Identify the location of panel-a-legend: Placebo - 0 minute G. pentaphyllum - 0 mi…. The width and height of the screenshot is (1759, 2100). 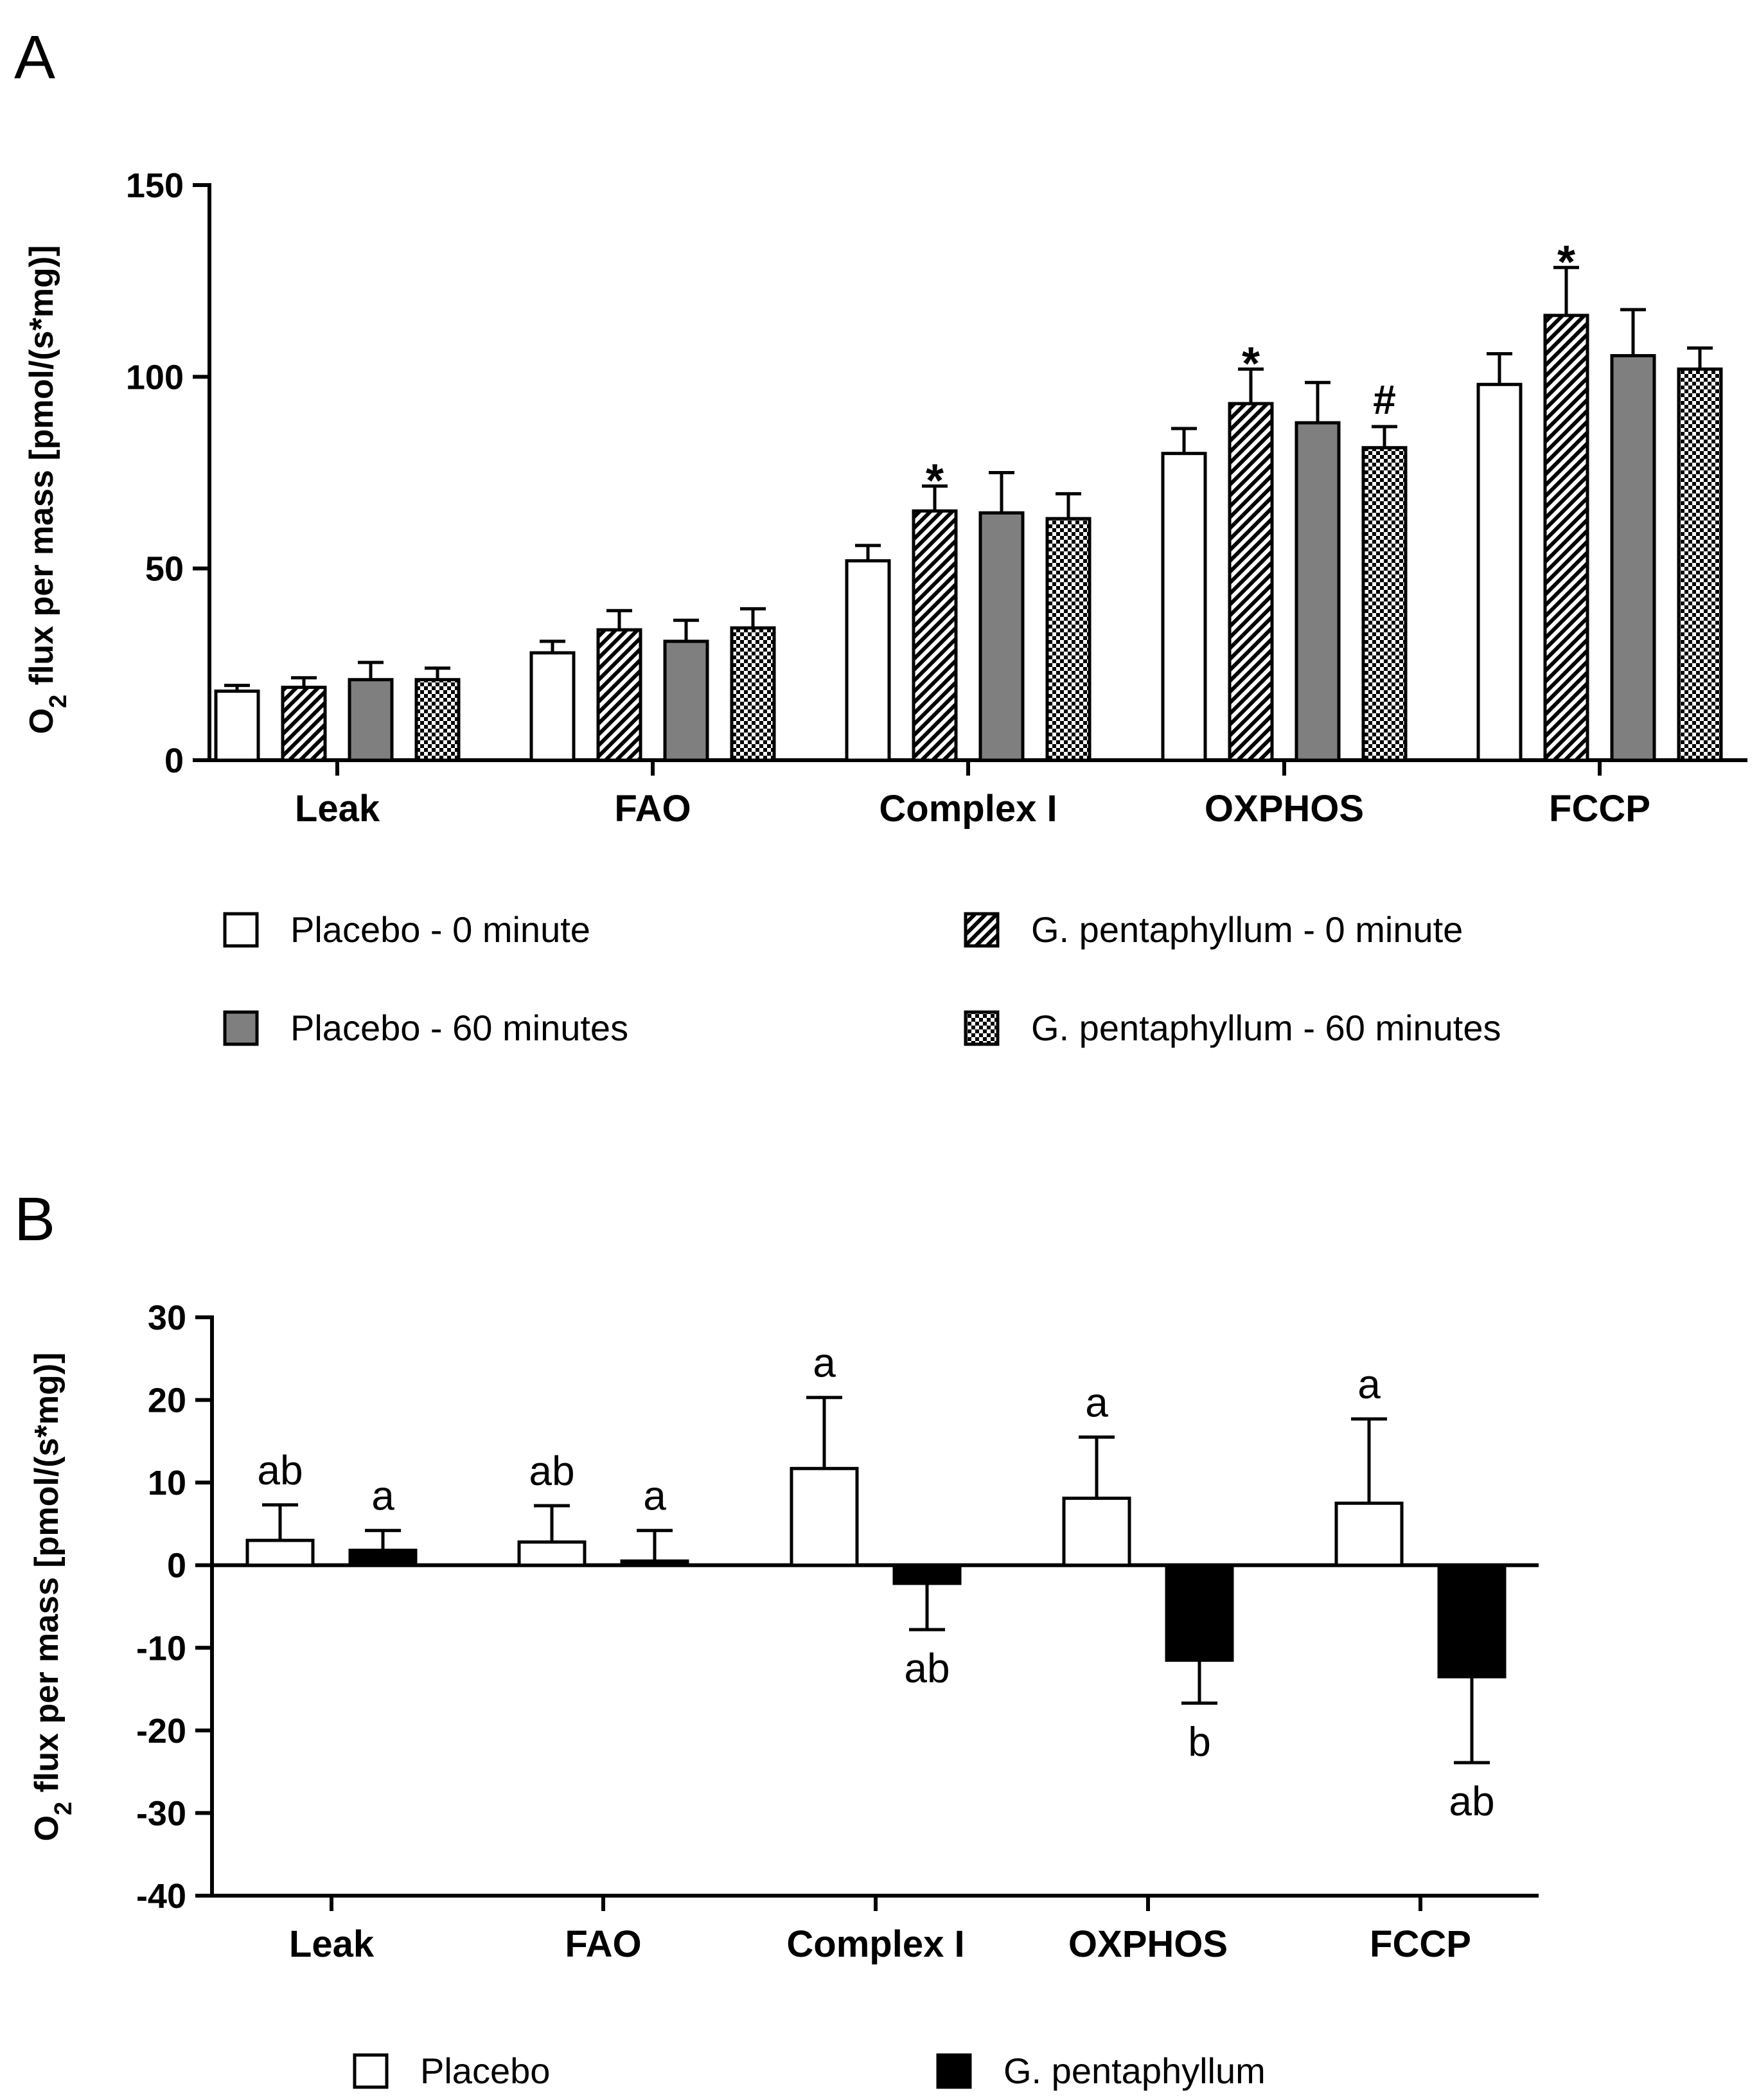
(862, 978).